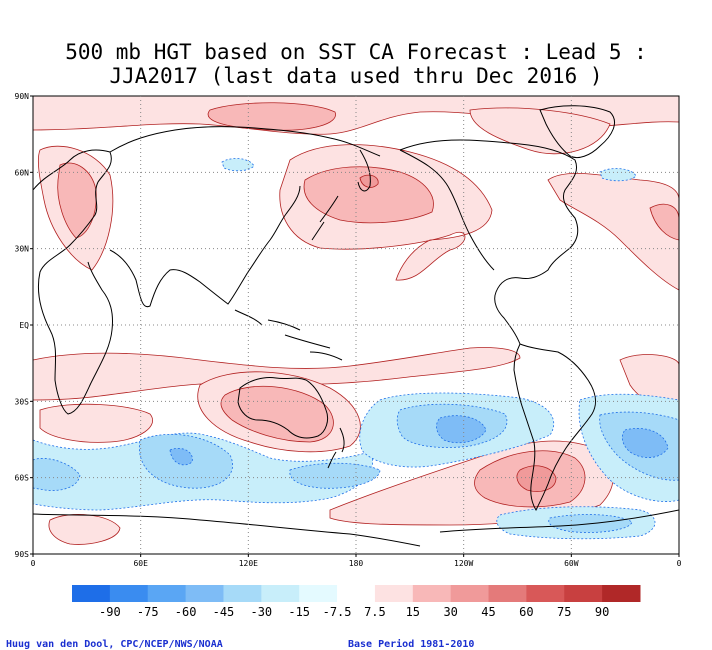 Image resolution: width=712 pixels, height=650 pixels. I want to click on base-period-text: Base Period 1981-2010, so click(411, 644).